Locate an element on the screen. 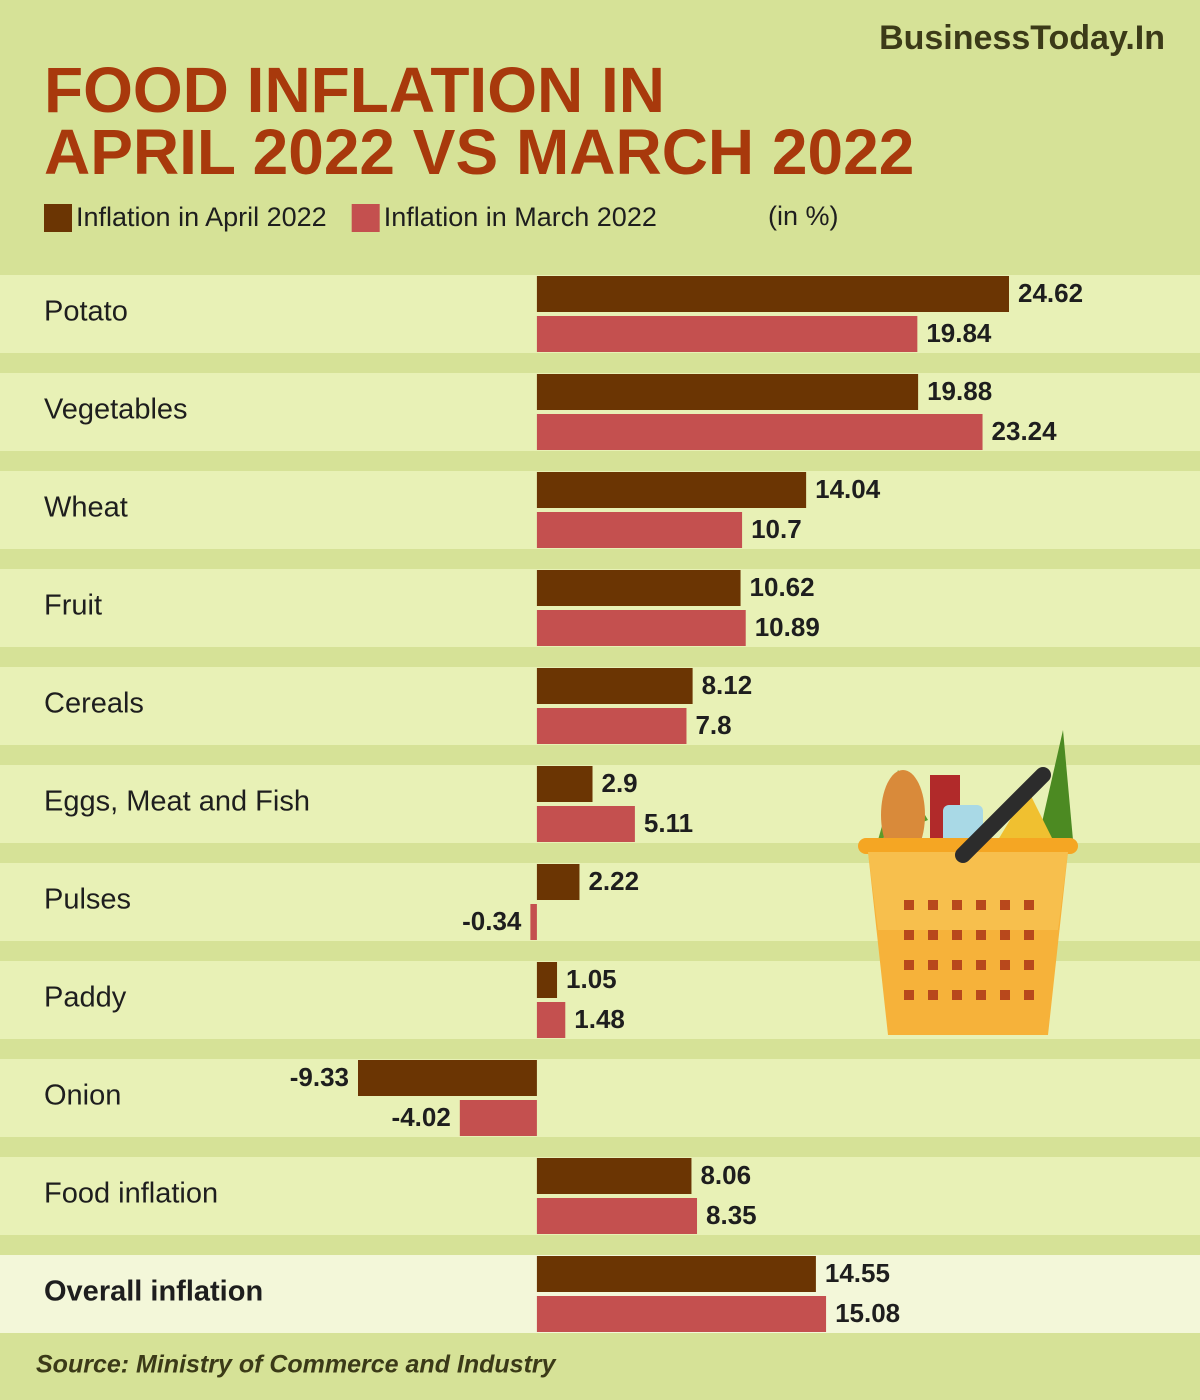  category-label: Cereals is located at coordinates (94, 704).